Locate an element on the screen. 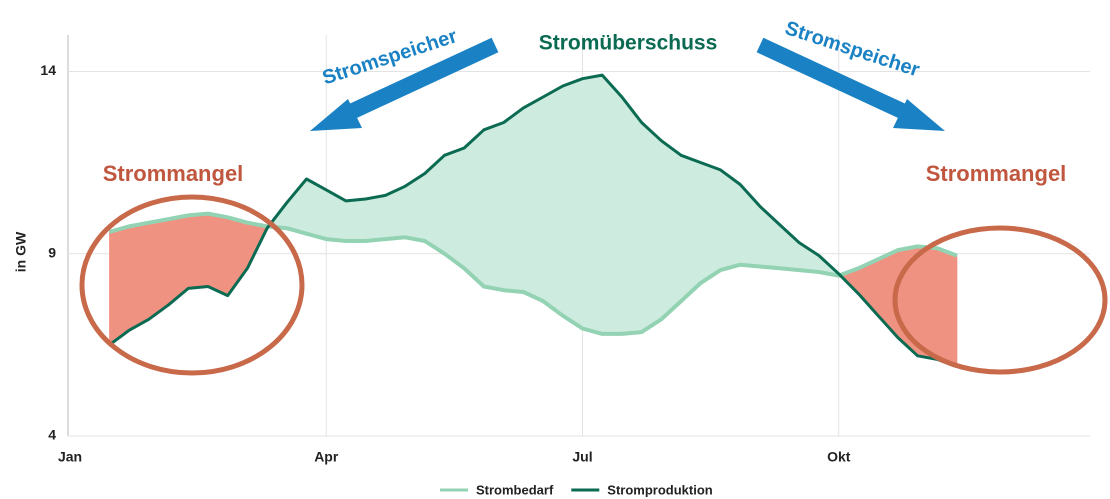  y-tick-label: 9 is located at coordinates (52, 252).